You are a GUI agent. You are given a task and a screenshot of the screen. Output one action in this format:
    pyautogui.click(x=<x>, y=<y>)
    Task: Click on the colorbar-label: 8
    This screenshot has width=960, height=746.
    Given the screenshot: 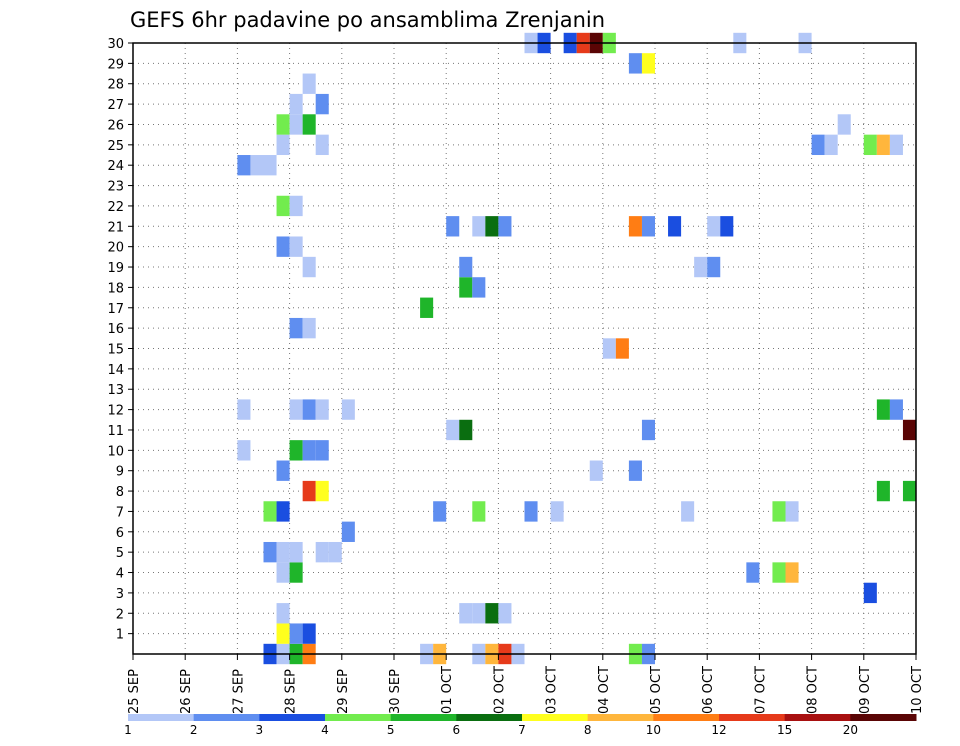 What is the action you would take?
    pyautogui.click(x=588, y=730)
    